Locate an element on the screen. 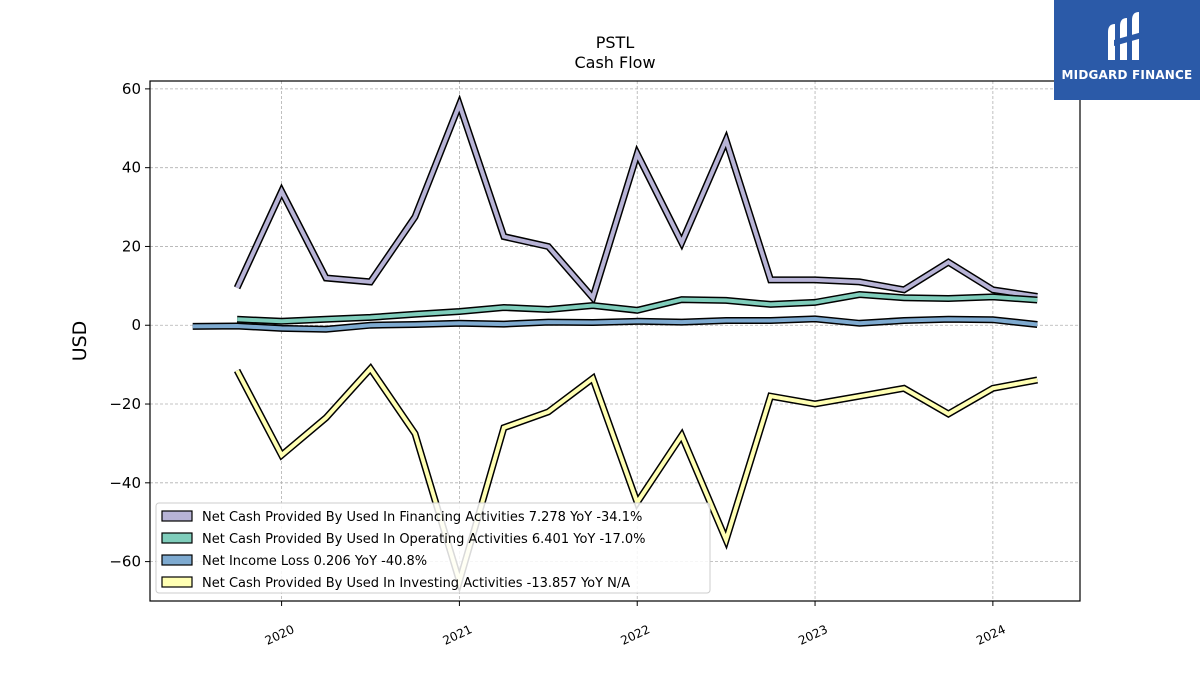 The image size is (1200, 675). midgard-logo-icon is located at coordinates (1125, 36).